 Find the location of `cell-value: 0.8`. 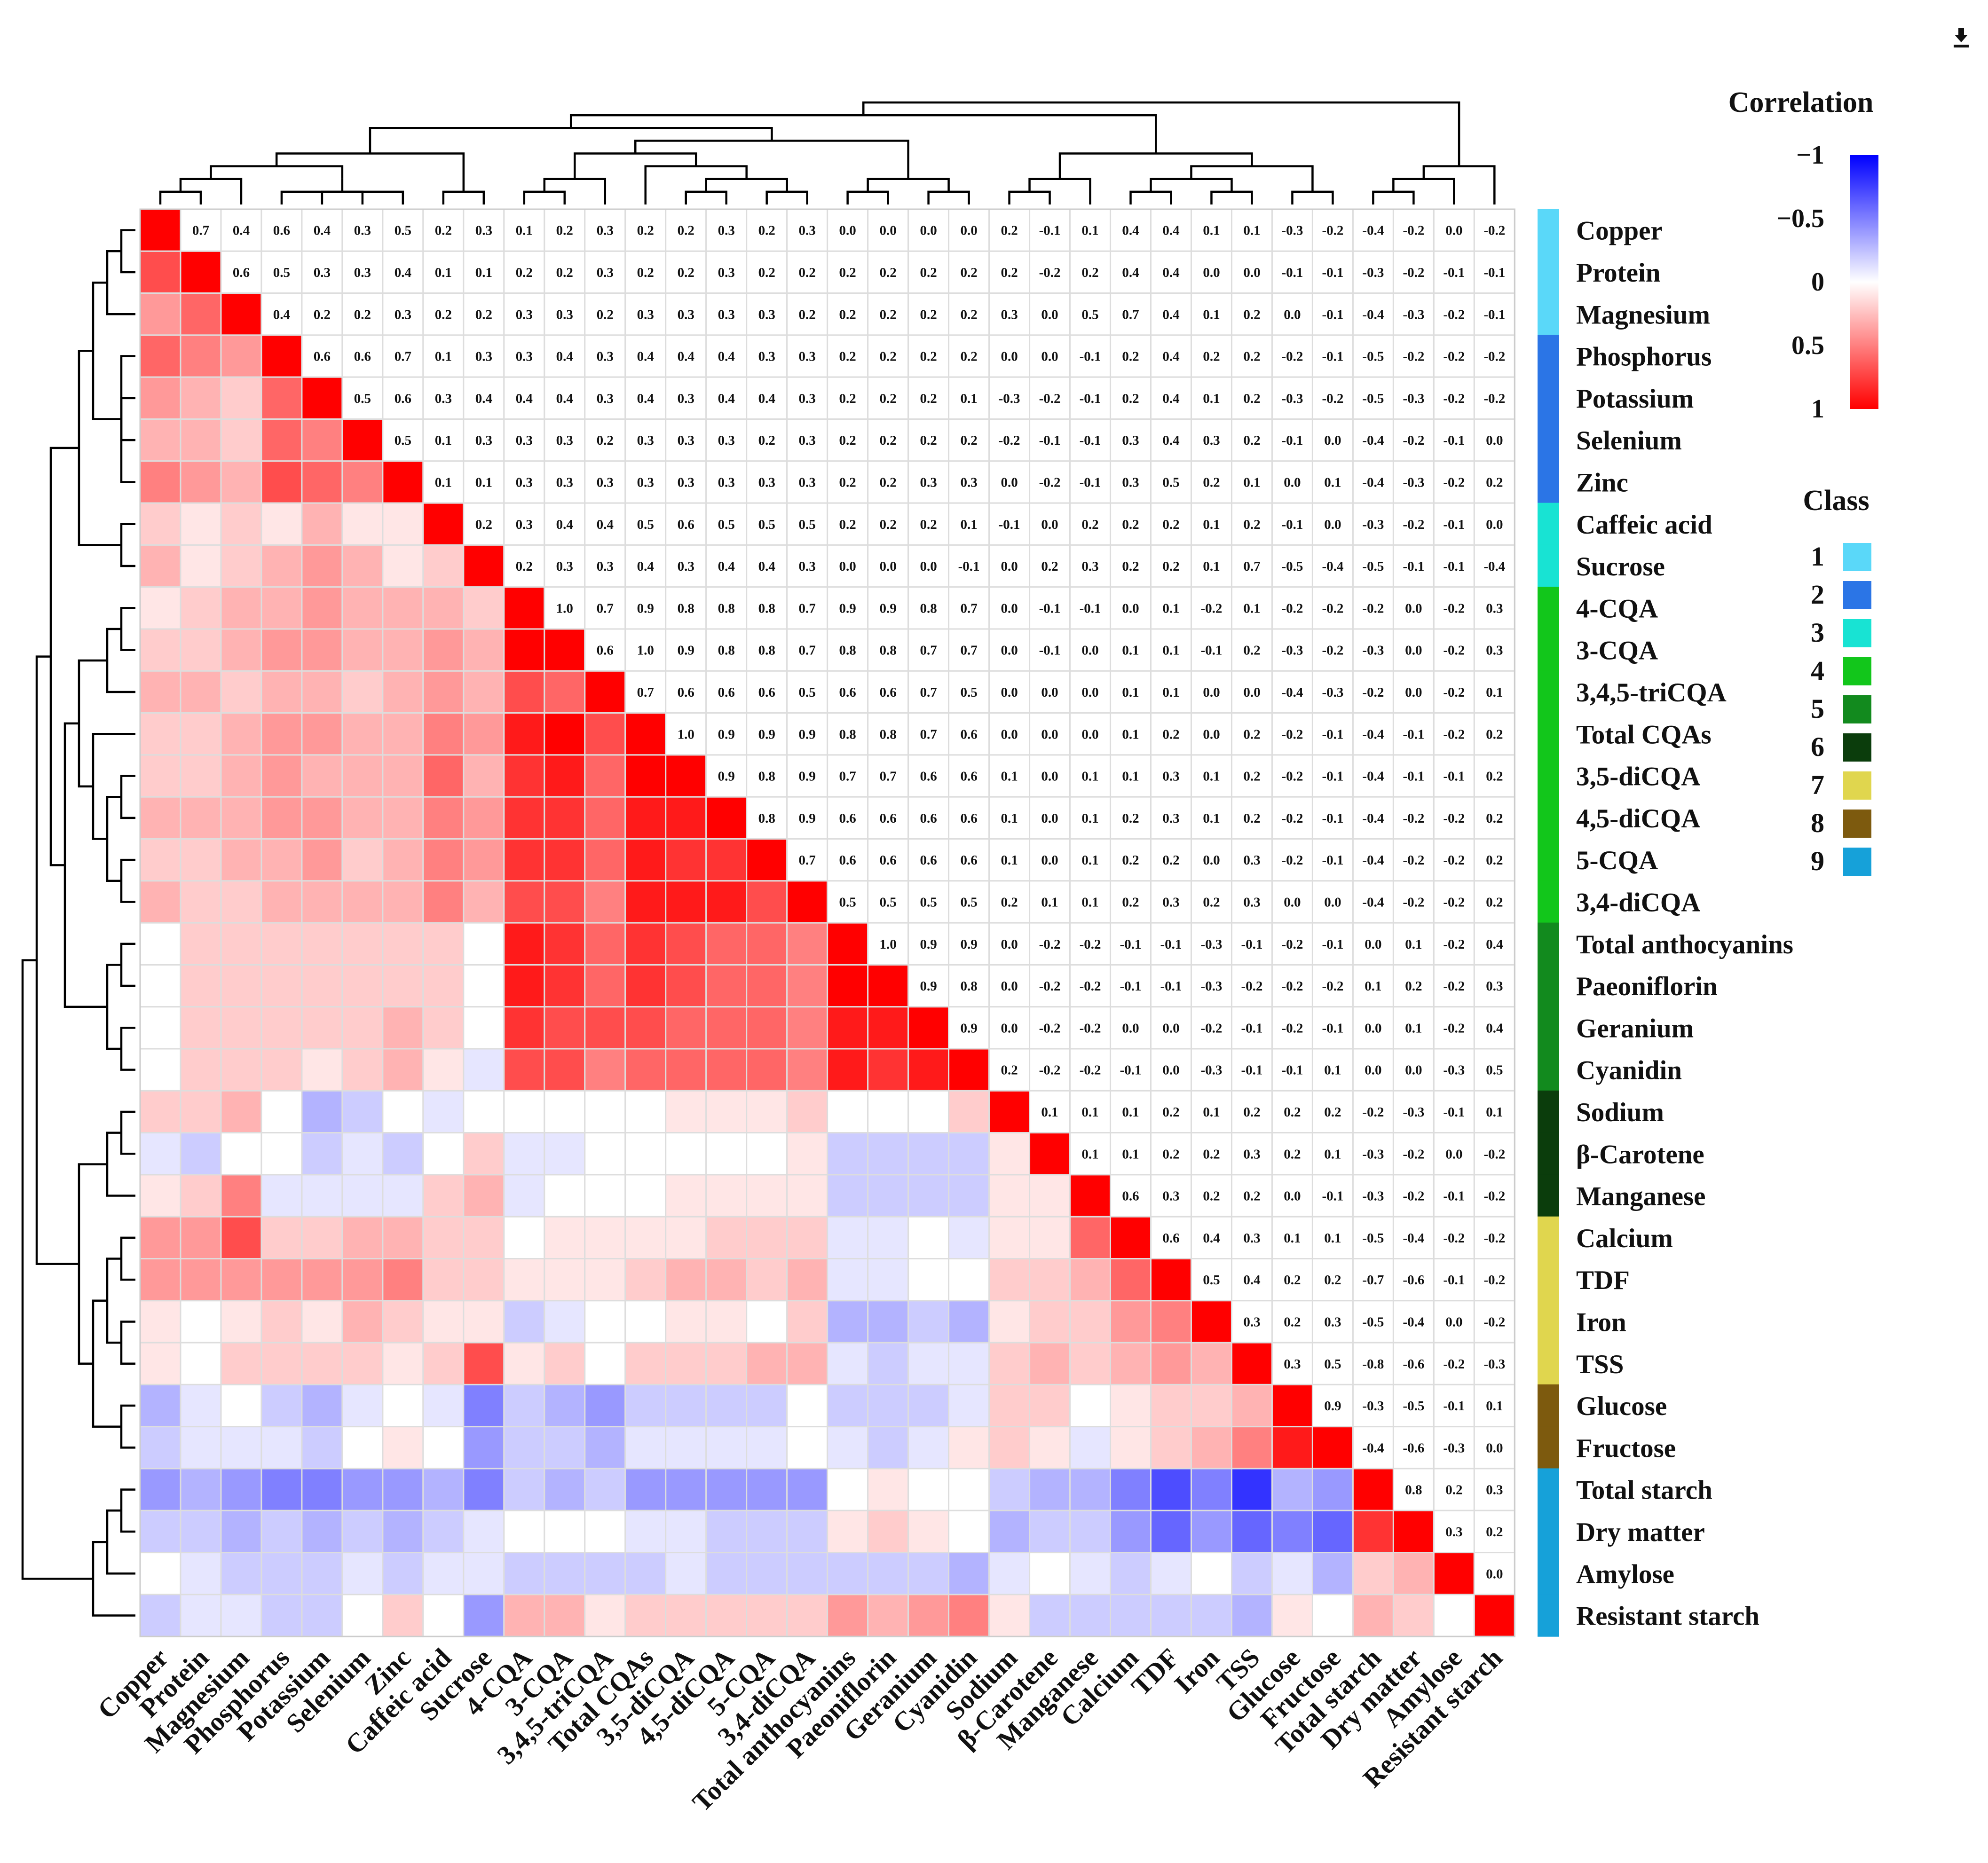

cell-value: 0.8 is located at coordinates (847, 734).